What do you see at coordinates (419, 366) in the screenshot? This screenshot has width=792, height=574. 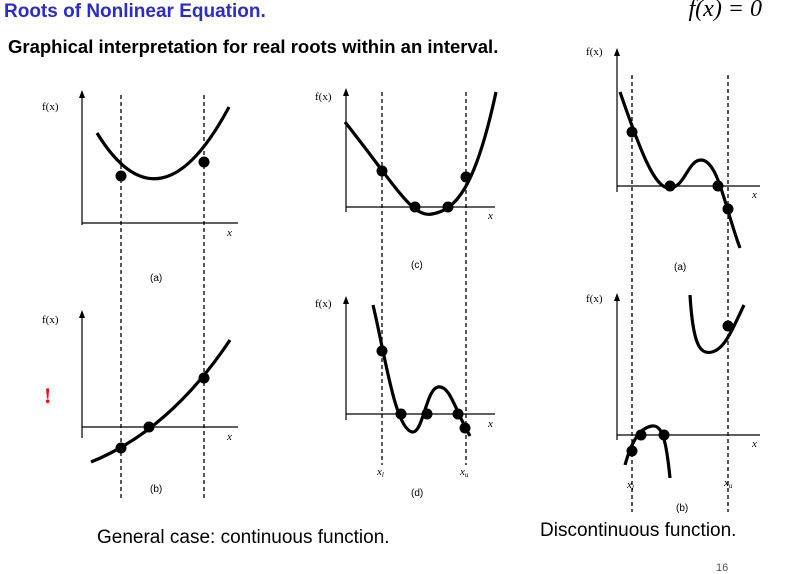 I see `graph-d` at bounding box center [419, 366].